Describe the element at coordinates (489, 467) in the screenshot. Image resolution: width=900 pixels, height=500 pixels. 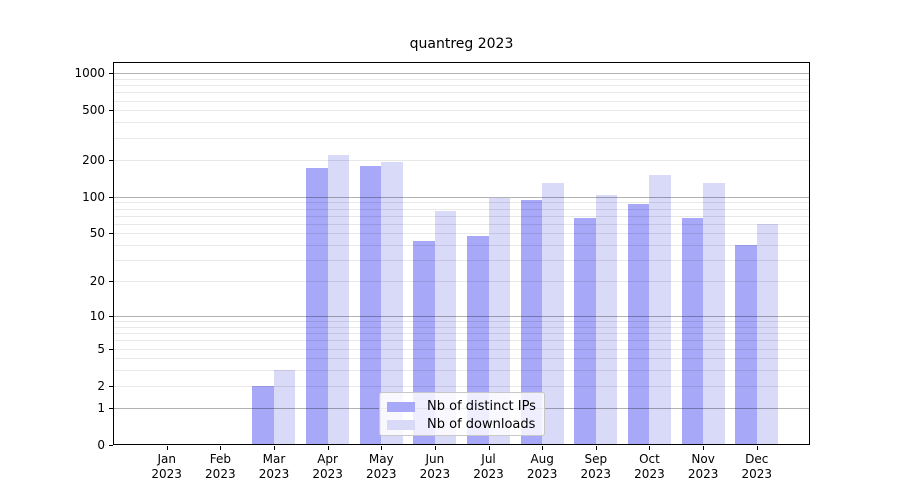
I see `x-tick-label: Jul 2023` at that location.